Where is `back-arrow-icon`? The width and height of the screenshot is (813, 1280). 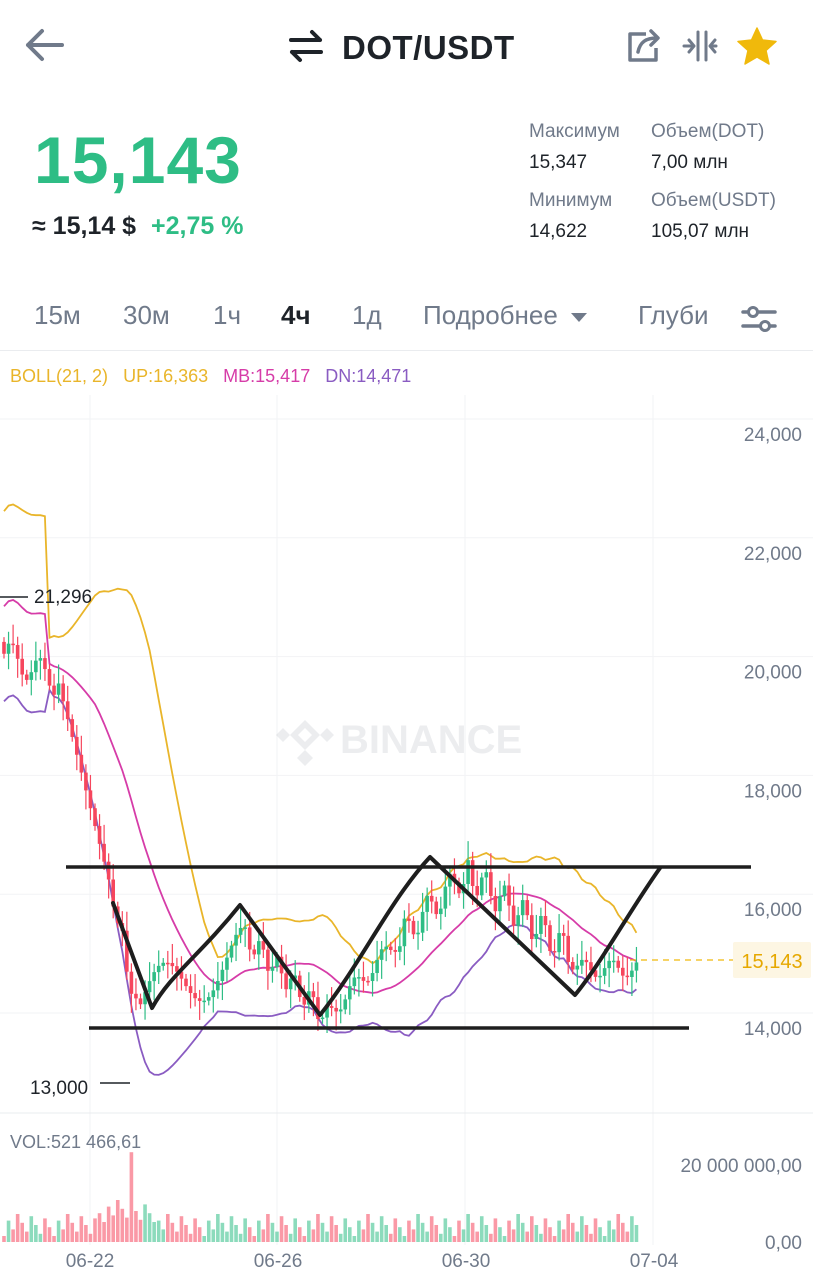
back-arrow-icon is located at coordinates (44, 45).